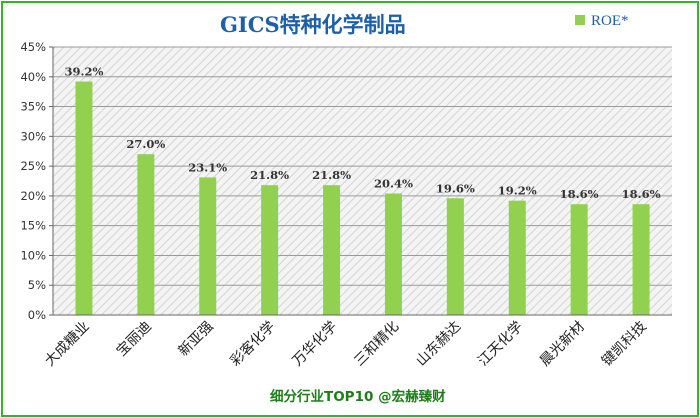 This screenshot has width=700, height=418. Describe the element at coordinates (37, 285) in the screenshot. I see `y-tick-label: 5%` at that location.